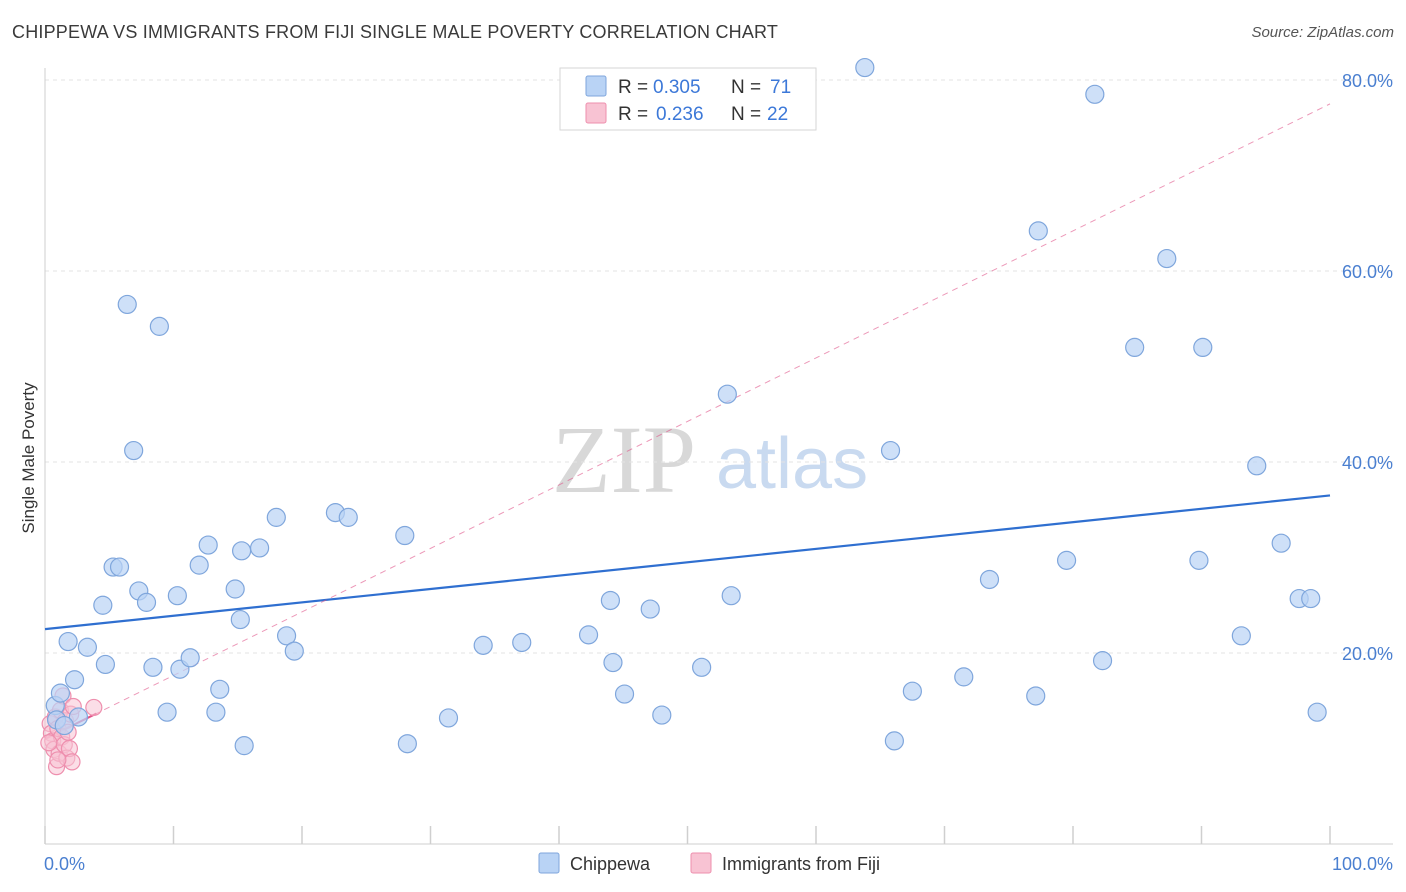 This screenshot has height=892, width=1406. Describe the element at coordinates (1367, 654) in the screenshot. I see `y-tick-label-20: 20.0%` at that location.